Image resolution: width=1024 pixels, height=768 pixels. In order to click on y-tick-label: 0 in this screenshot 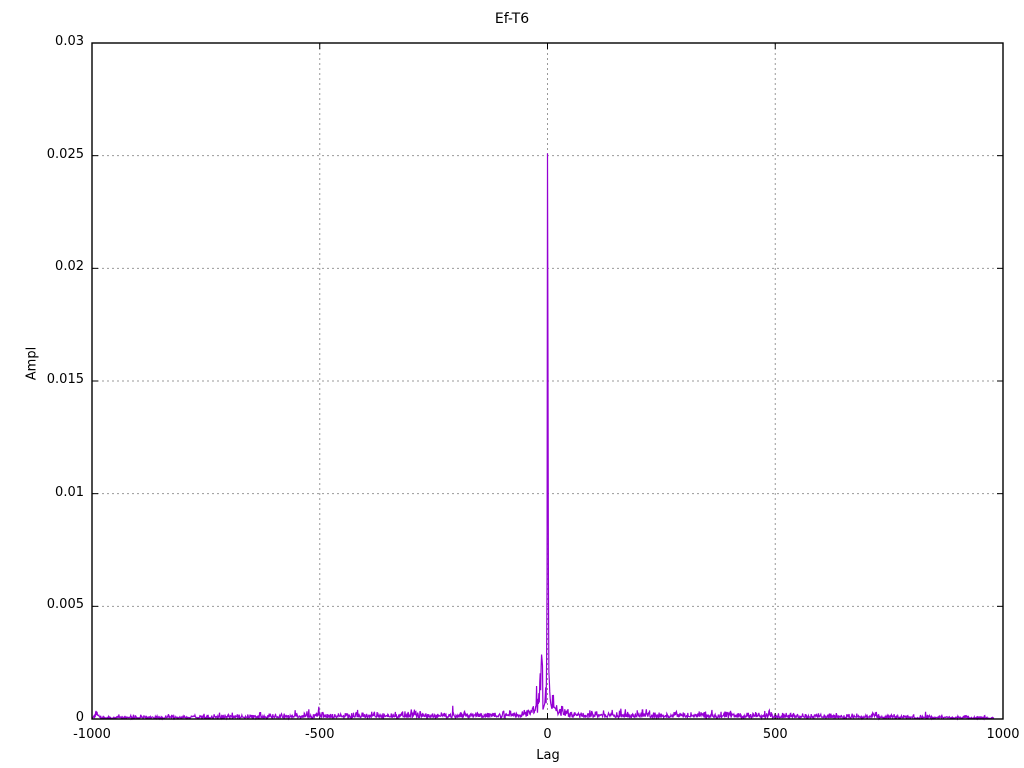, I will do `click(79, 717)`.